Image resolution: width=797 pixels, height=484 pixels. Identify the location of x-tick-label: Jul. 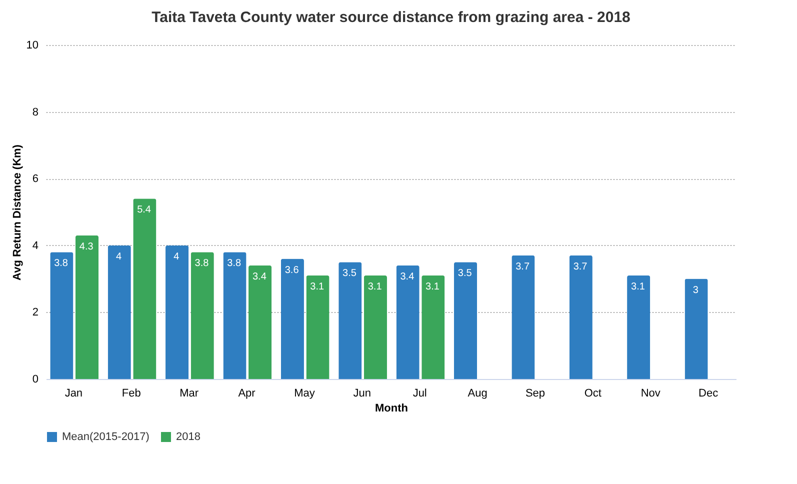
(419, 394).